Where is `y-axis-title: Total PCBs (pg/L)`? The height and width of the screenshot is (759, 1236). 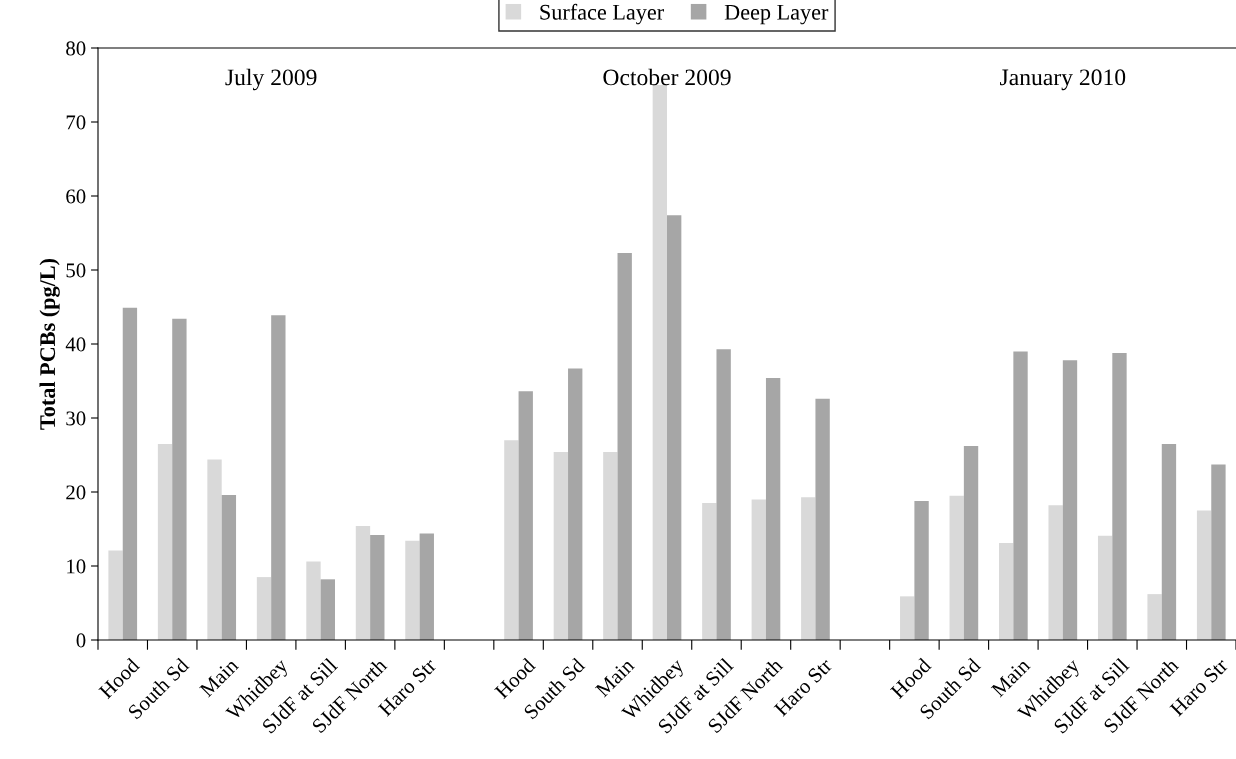 y-axis-title: Total PCBs (pg/L) is located at coordinates (49, 344).